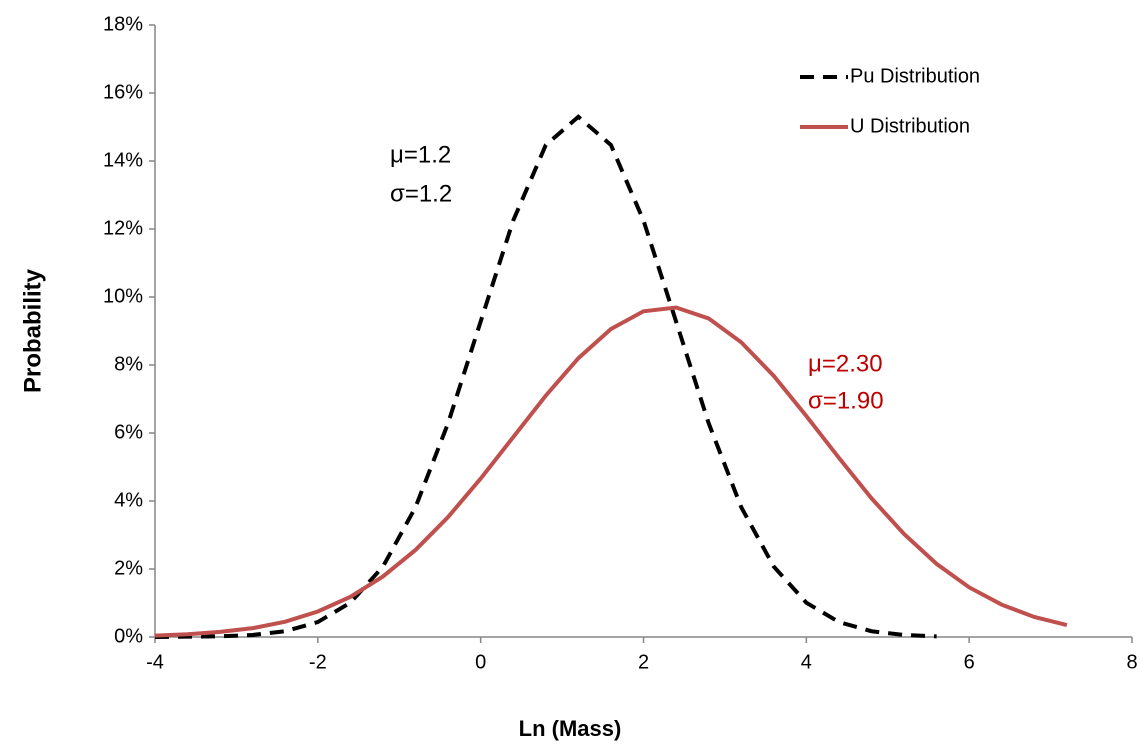 The image size is (1140, 744). Describe the element at coordinates (480, 662) in the screenshot. I see `x-tick-label: 0` at that location.